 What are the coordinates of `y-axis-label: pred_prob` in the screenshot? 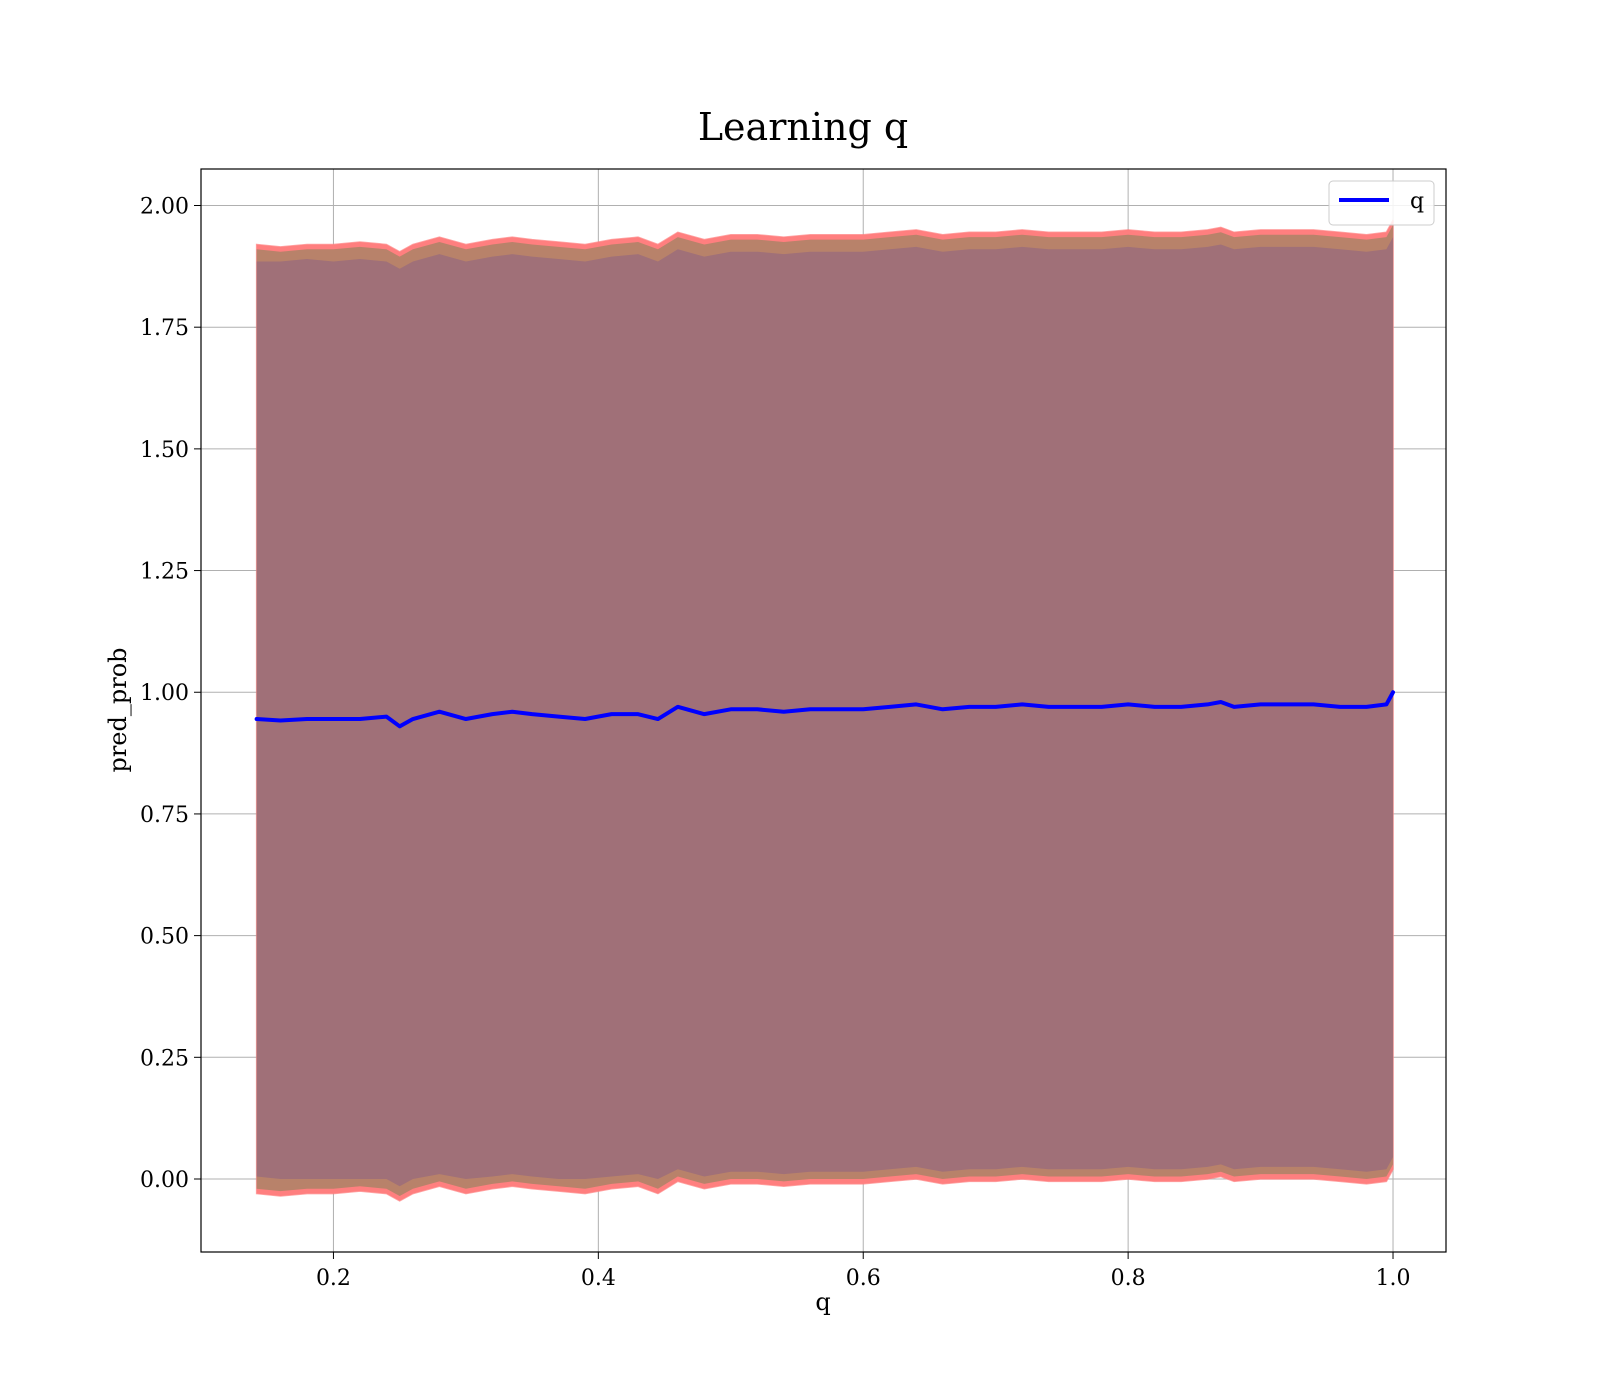 It's located at (118, 709).